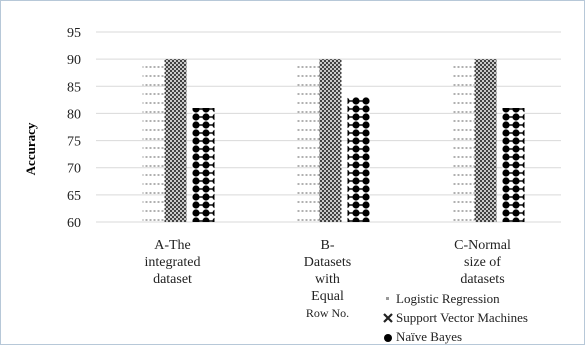 Image resolution: width=585 pixels, height=346 pixels. What do you see at coordinates (462, 317) in the screenshot?
I see `legend-label: Support Vector Machines` at bounding box center [462, 317].